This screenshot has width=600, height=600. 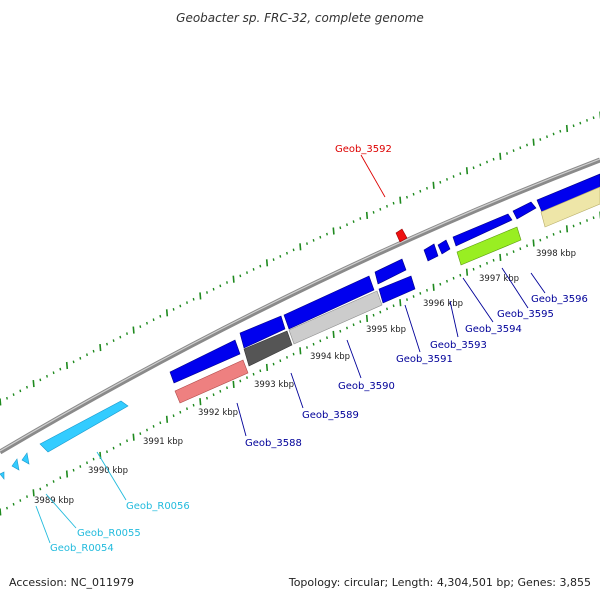 What do you see at coordinates (273, 443) in the screenshot?
I see `gene-label: Geob_3588` at bounding box center [273, 443].